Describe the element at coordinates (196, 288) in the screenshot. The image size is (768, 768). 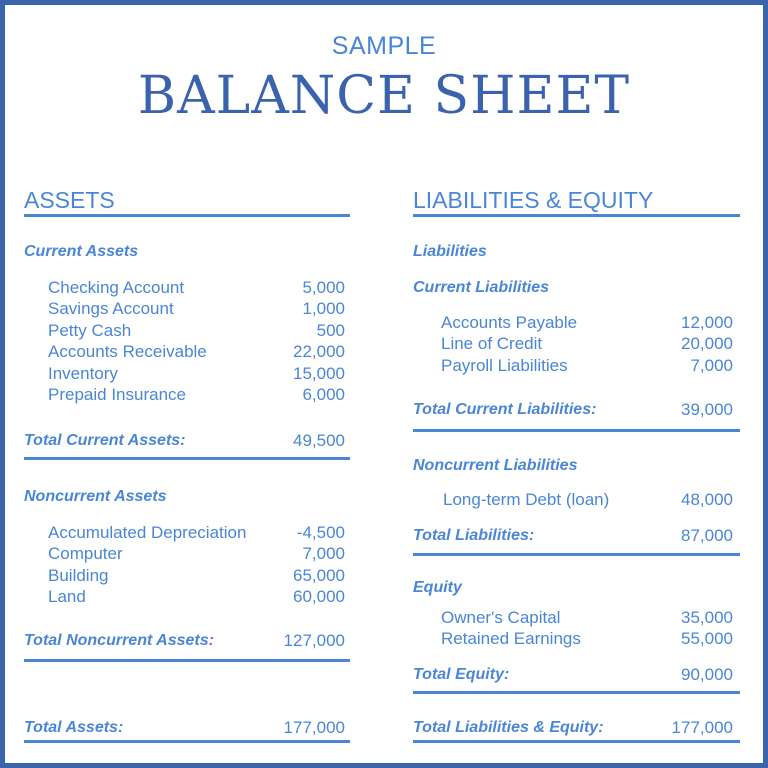
I see `line-item-row: Checking Account 5,000` at that location.